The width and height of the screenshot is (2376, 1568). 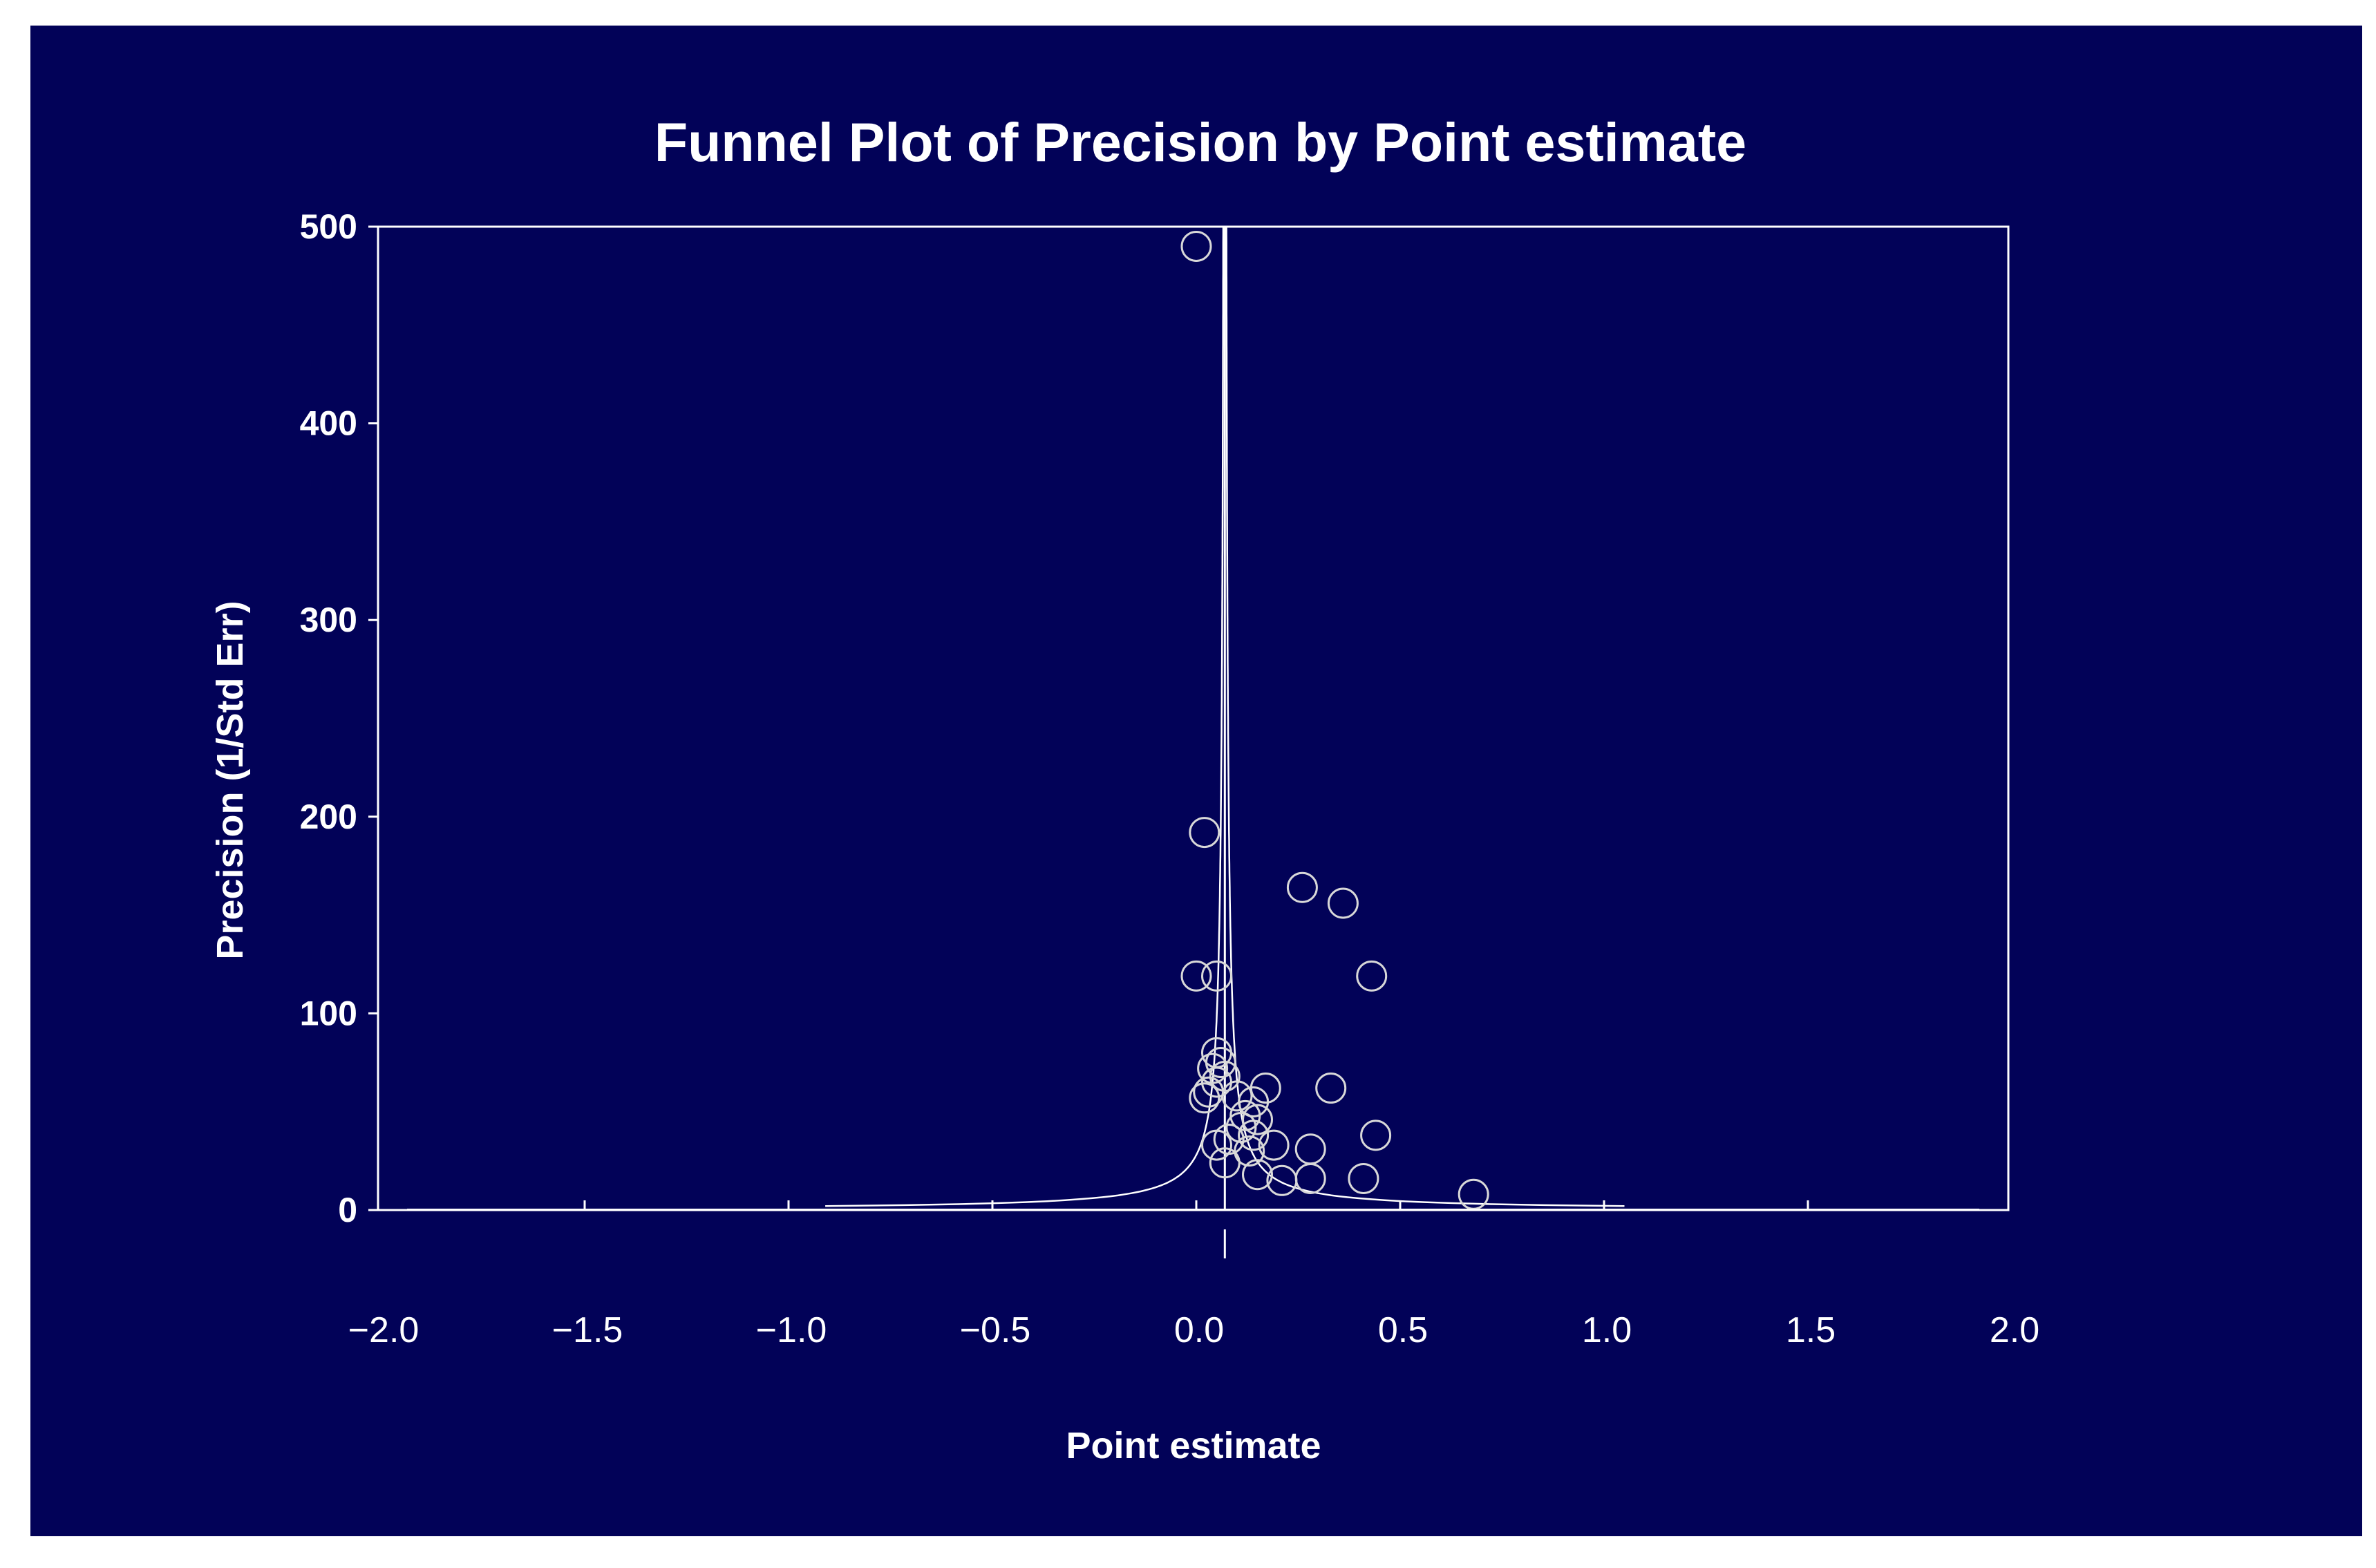 I want to click on funnel-right-limit, so click(x=1425, y=717).